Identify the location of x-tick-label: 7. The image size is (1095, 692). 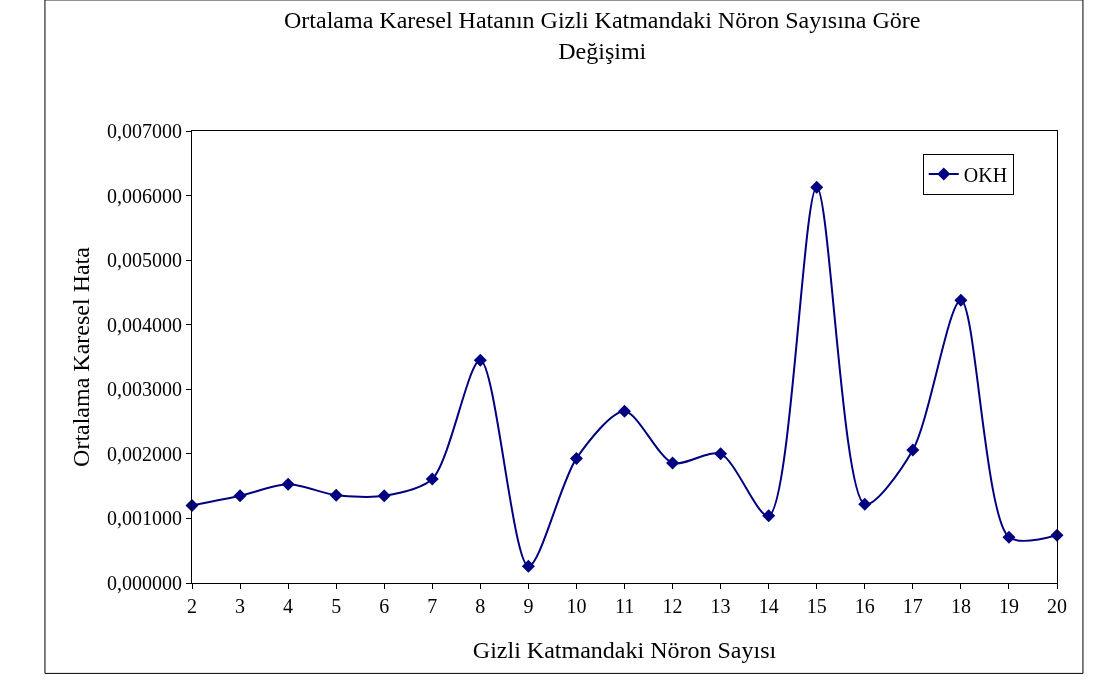
(432, 606).